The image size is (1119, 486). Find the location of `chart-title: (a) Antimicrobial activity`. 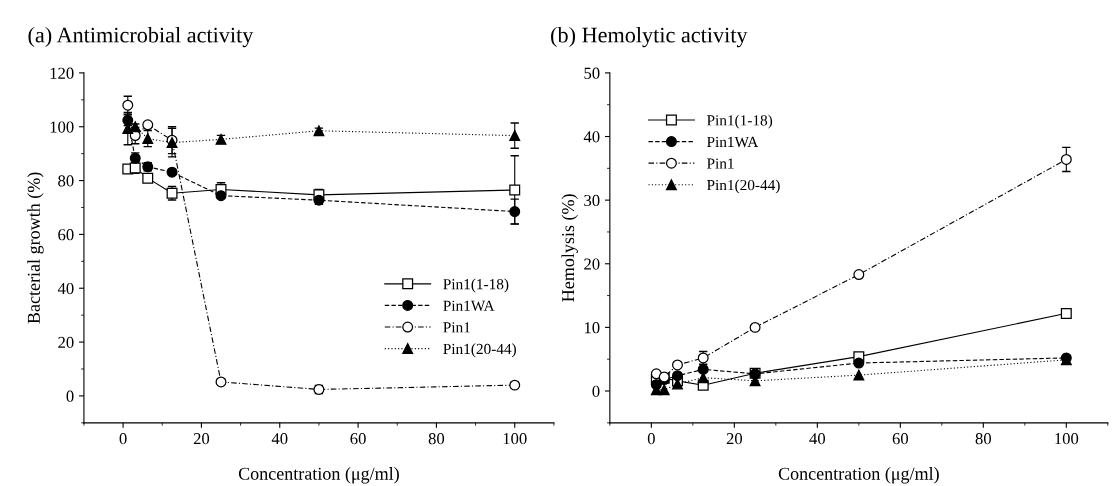

chart-title: (a) Antimicrobial activity is located at coordinates (141, 37).